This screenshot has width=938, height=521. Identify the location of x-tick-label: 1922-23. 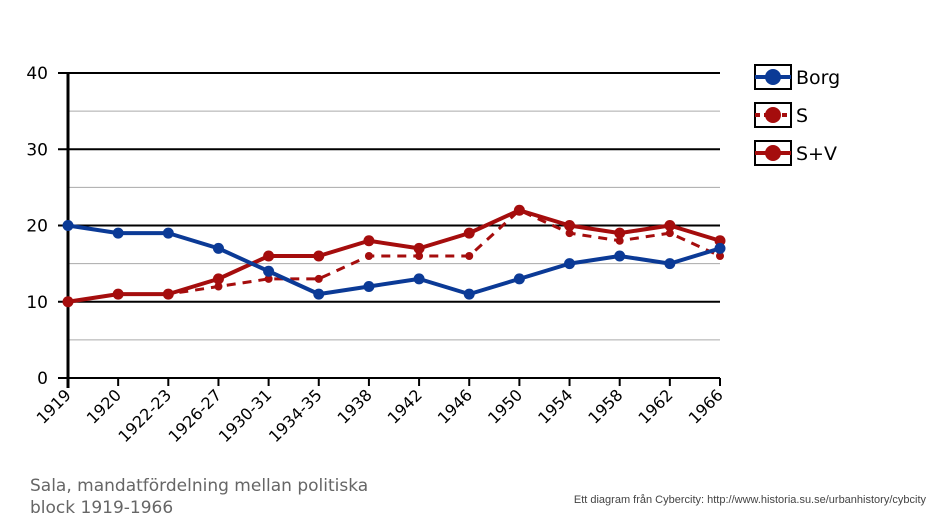
(144, 415).